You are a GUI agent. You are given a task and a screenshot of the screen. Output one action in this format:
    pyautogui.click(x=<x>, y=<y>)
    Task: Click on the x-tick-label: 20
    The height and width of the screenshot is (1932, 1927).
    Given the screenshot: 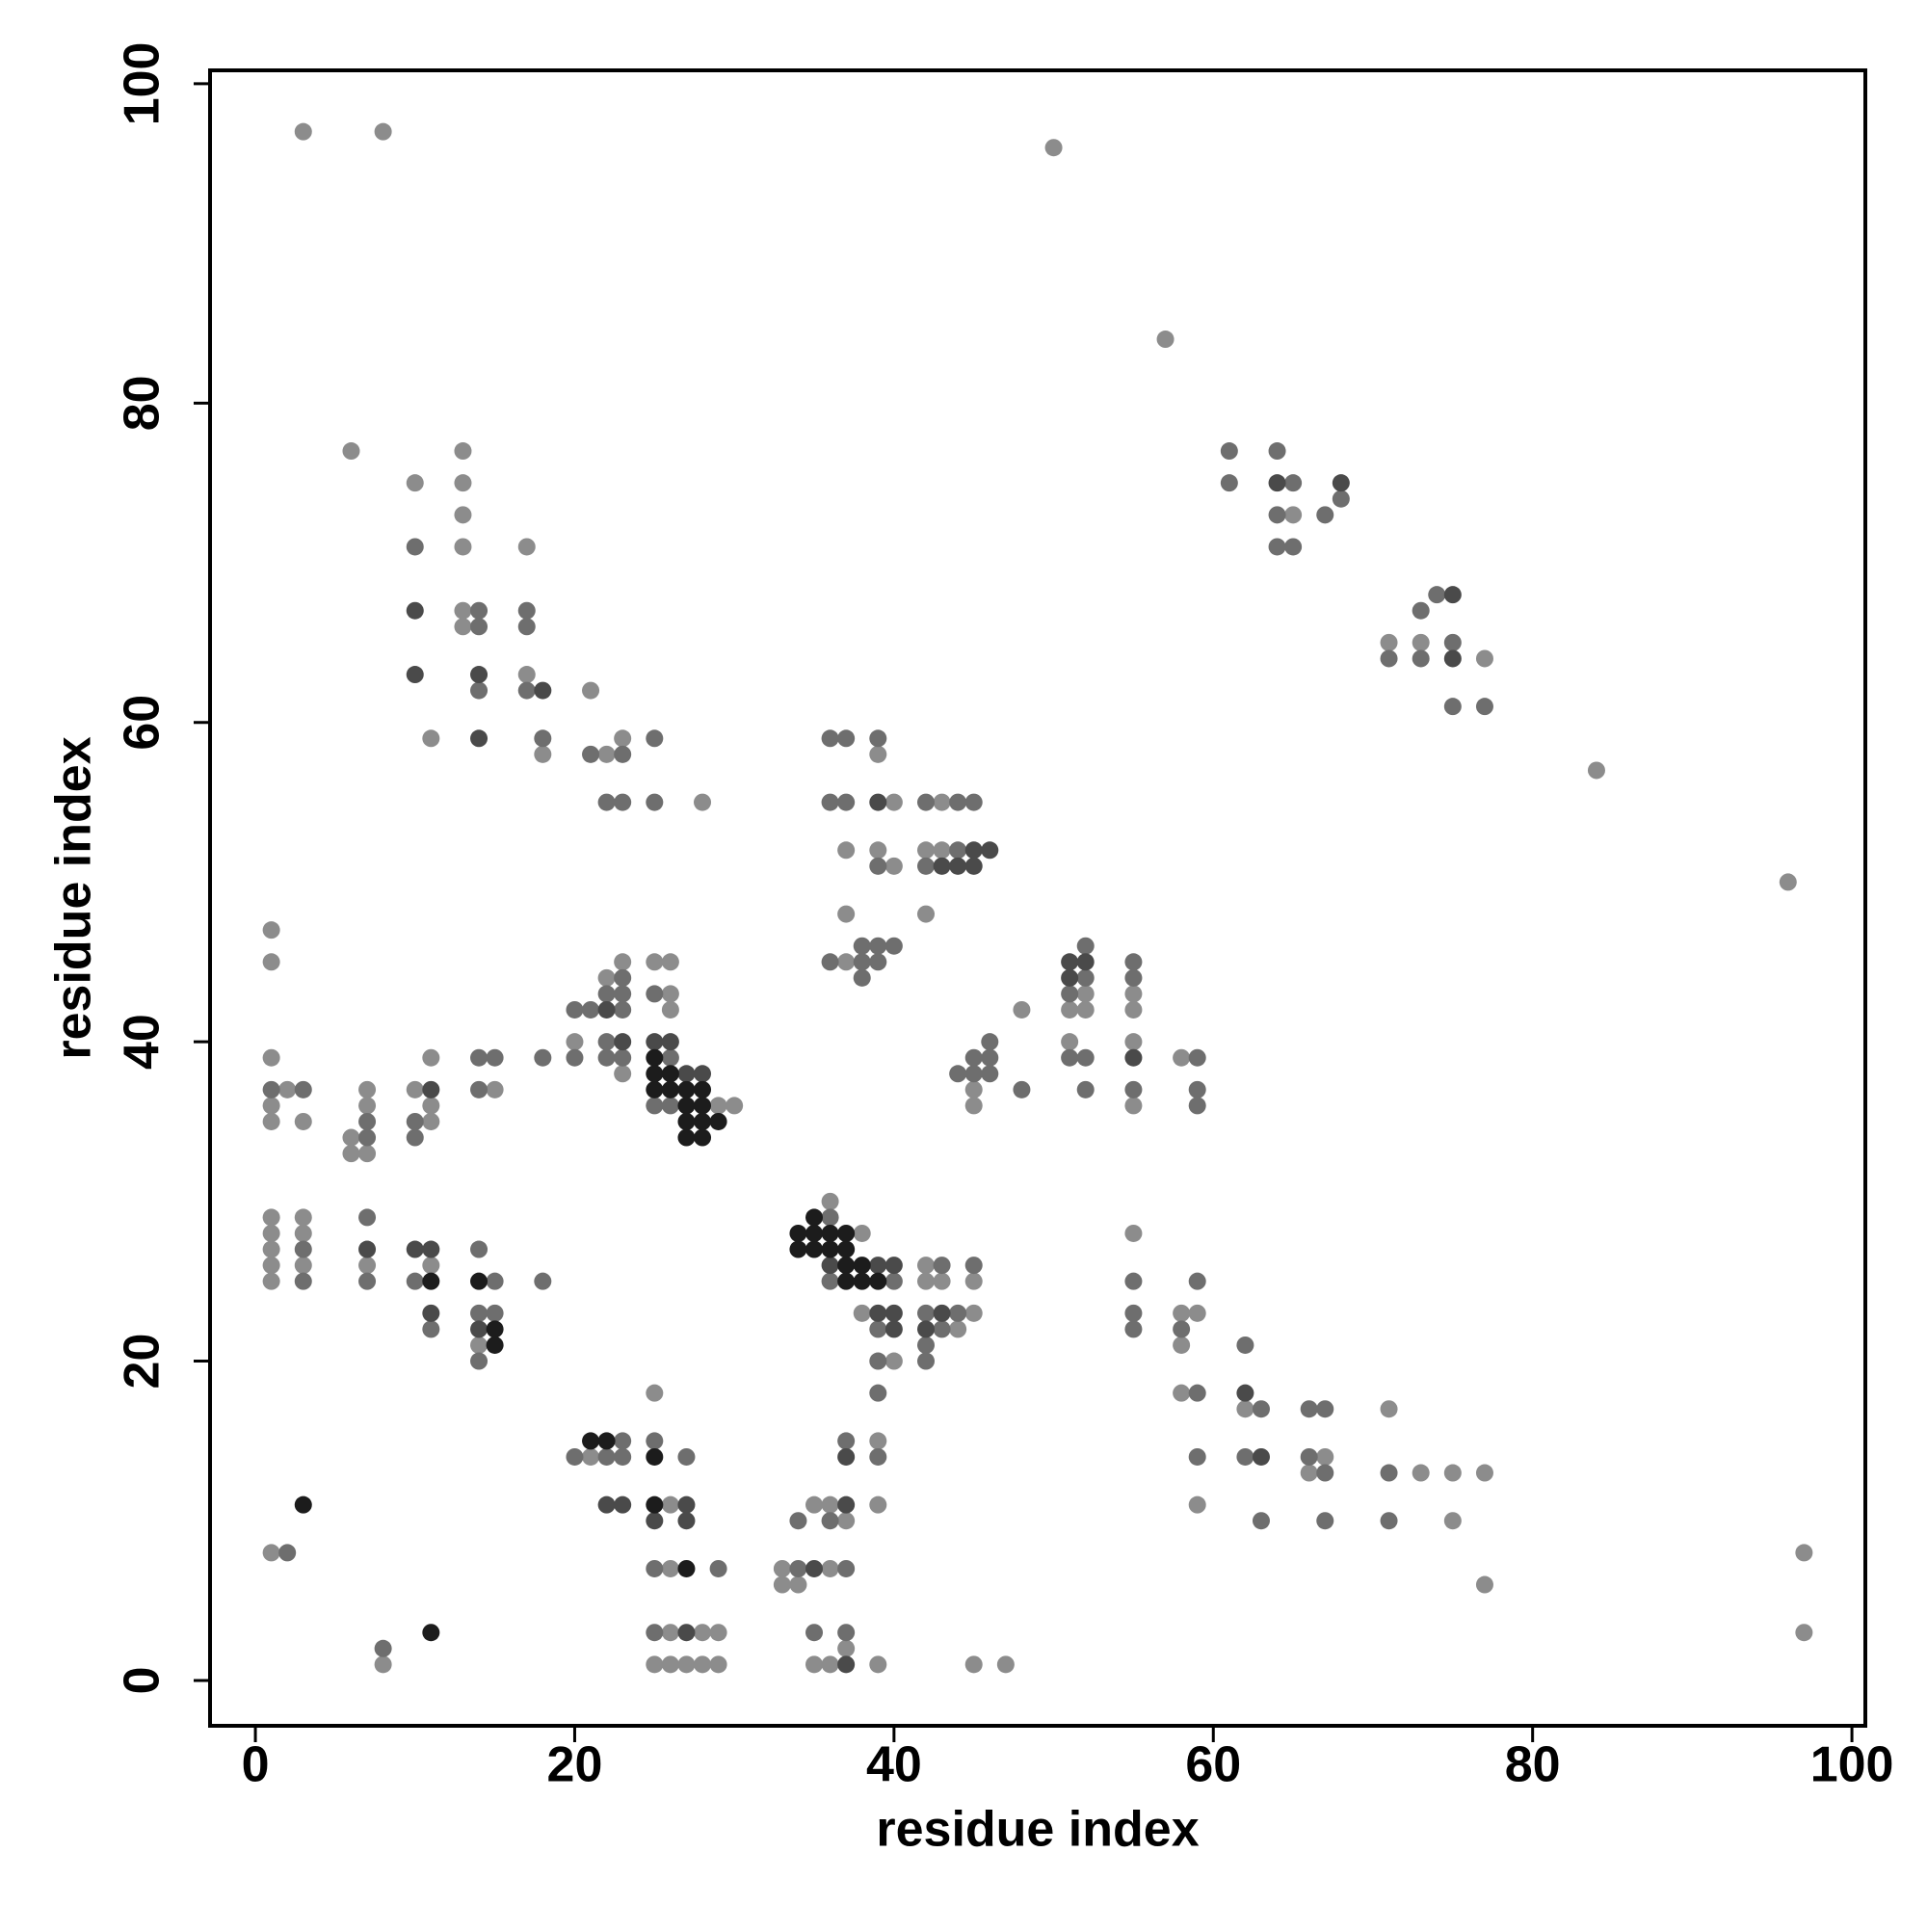 What is the action you would take?
    pyautogui.click(x=575, y=1765)
    